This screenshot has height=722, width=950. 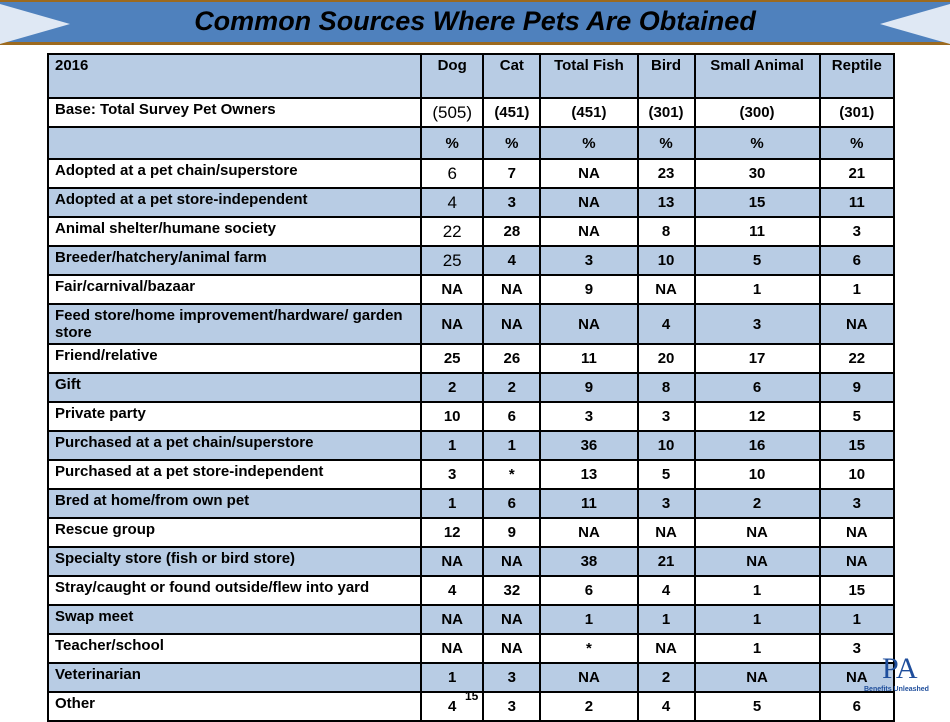 I want to click on row-label: Animal shelter/humane society, so click(x=234, y=231).